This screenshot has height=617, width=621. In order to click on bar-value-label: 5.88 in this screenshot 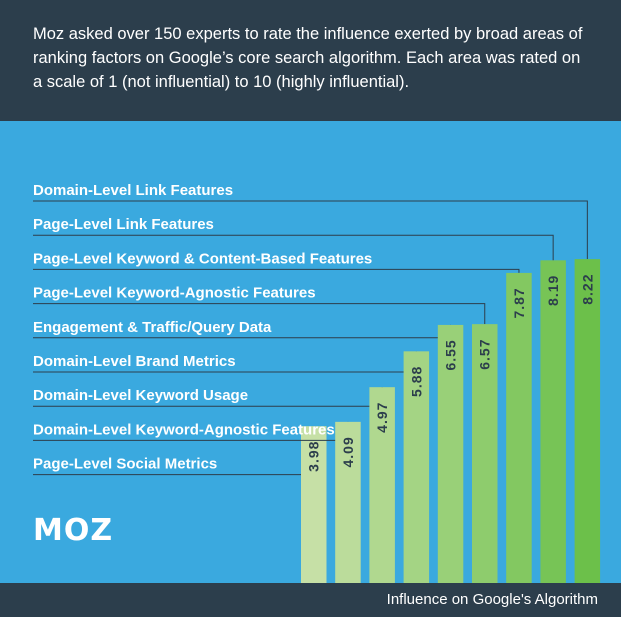, I will do `click(416, 381)`.